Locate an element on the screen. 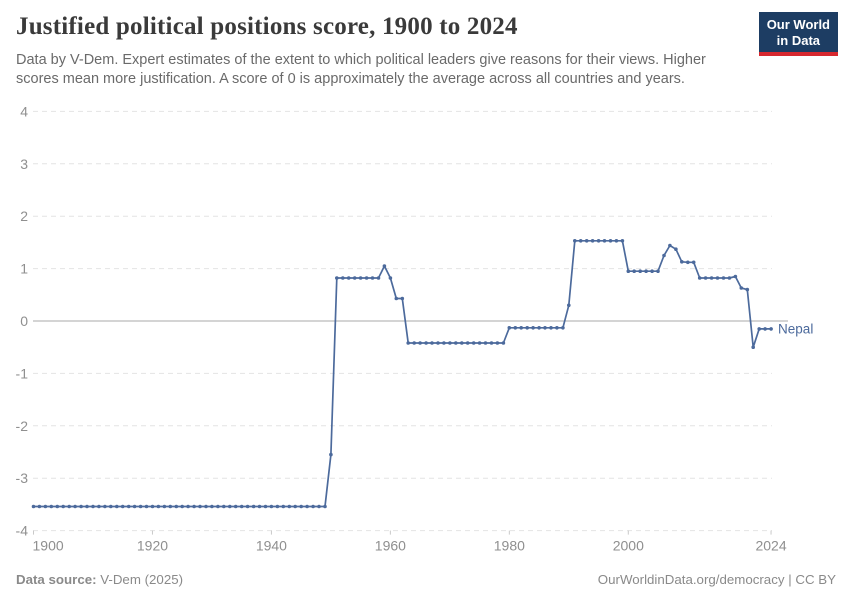  x-tick-label: 2000 is located at coordinates (628, 546).